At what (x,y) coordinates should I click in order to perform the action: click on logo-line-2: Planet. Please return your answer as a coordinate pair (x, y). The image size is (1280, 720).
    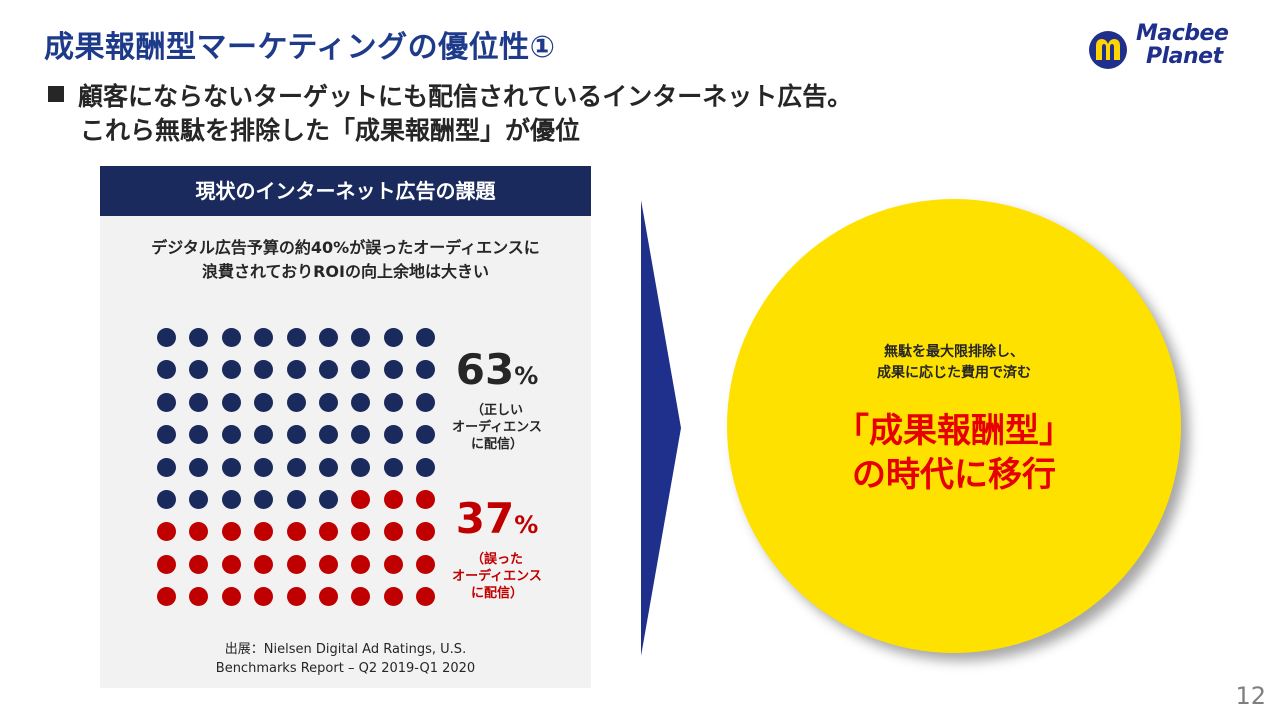
    Looking at the image, I should click on (1184, 56).